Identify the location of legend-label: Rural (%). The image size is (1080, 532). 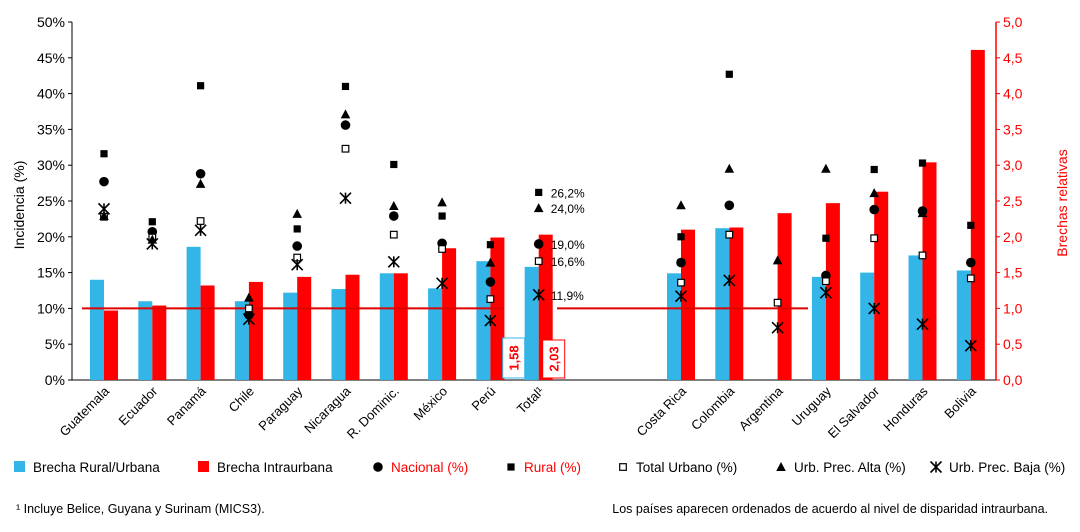
(552, 467).